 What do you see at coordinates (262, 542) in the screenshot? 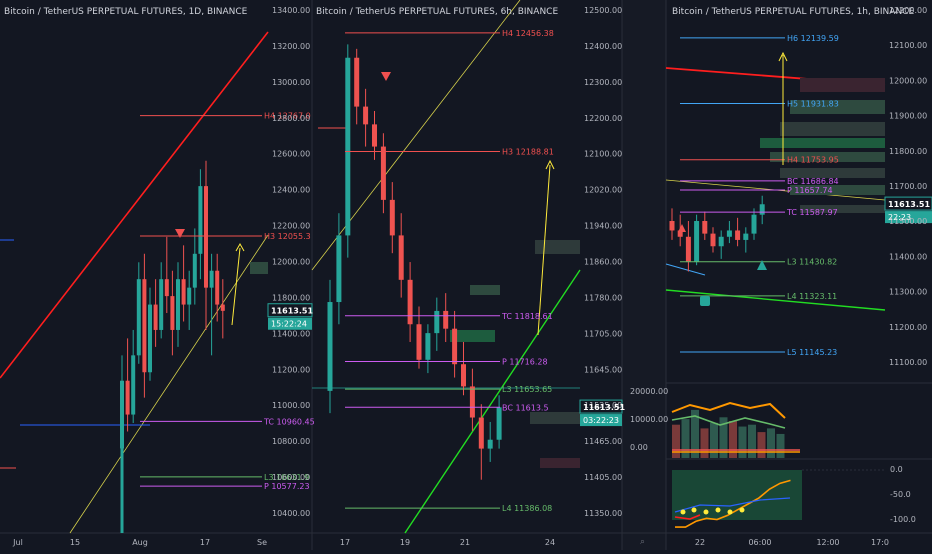
I see `time-axis-tick: Se` at bounding box center [262, 542].